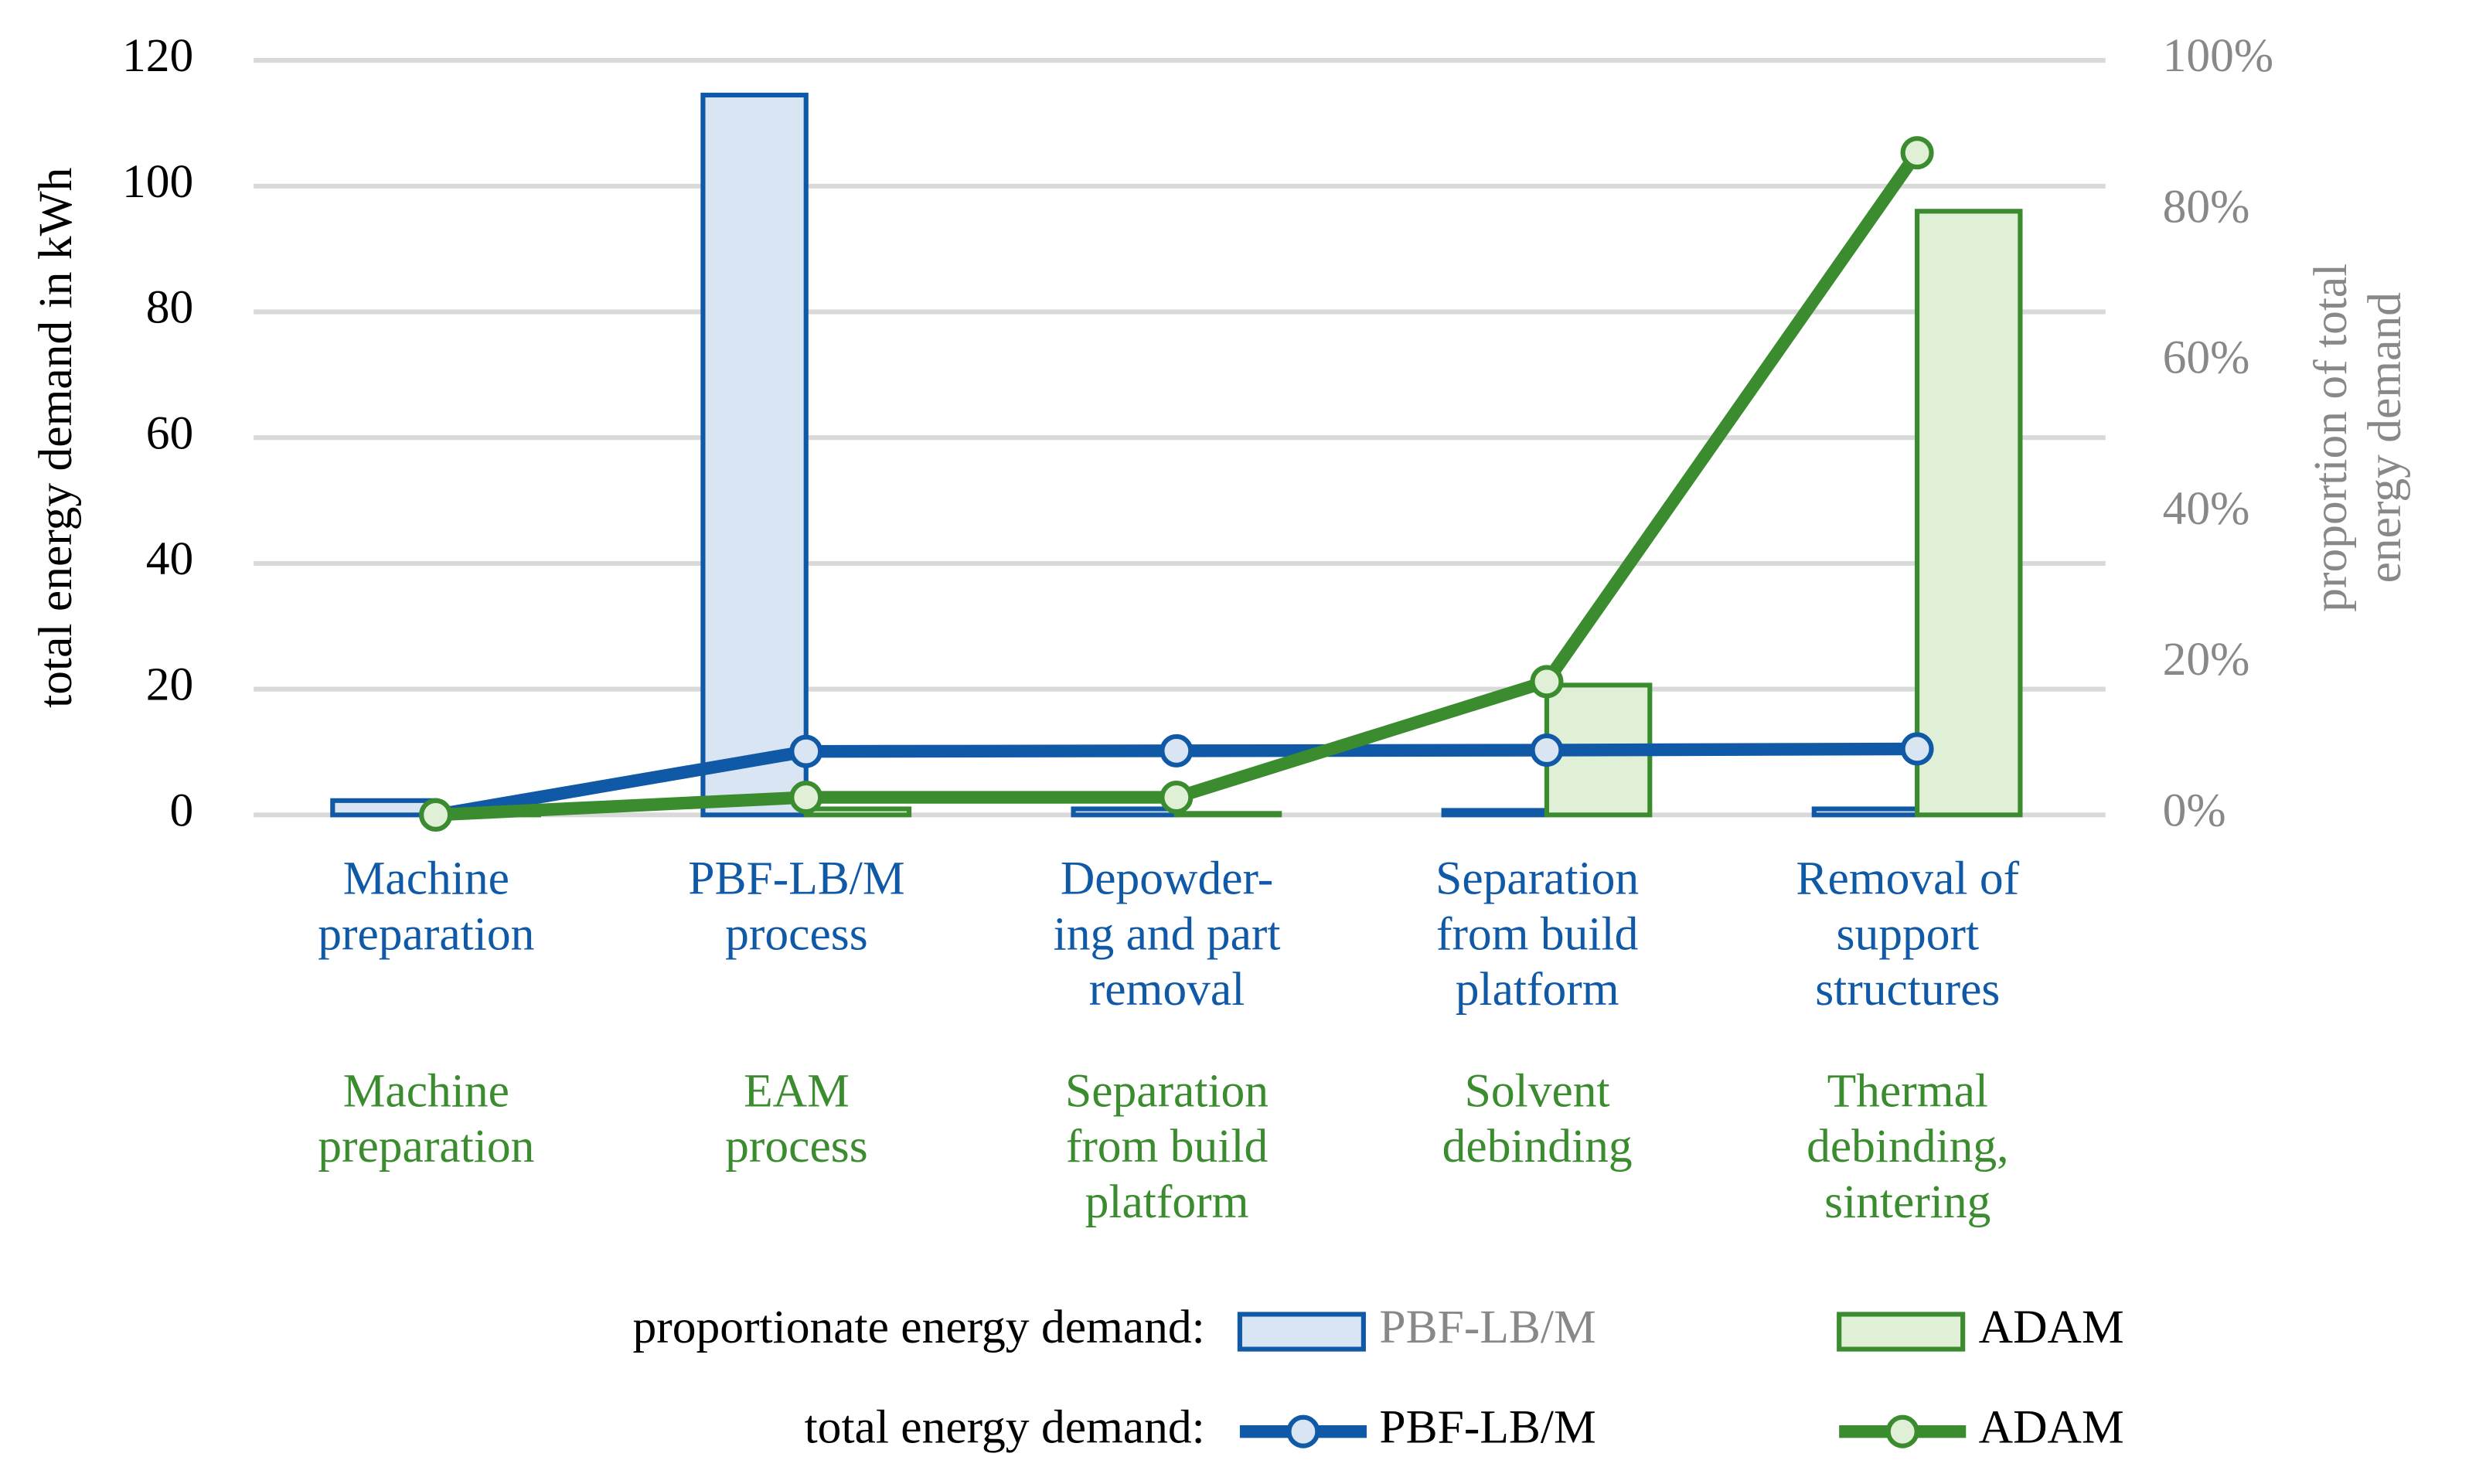  I want to click on x-tick-label-secondary: Solvent debinding, so click(1537, 1119).